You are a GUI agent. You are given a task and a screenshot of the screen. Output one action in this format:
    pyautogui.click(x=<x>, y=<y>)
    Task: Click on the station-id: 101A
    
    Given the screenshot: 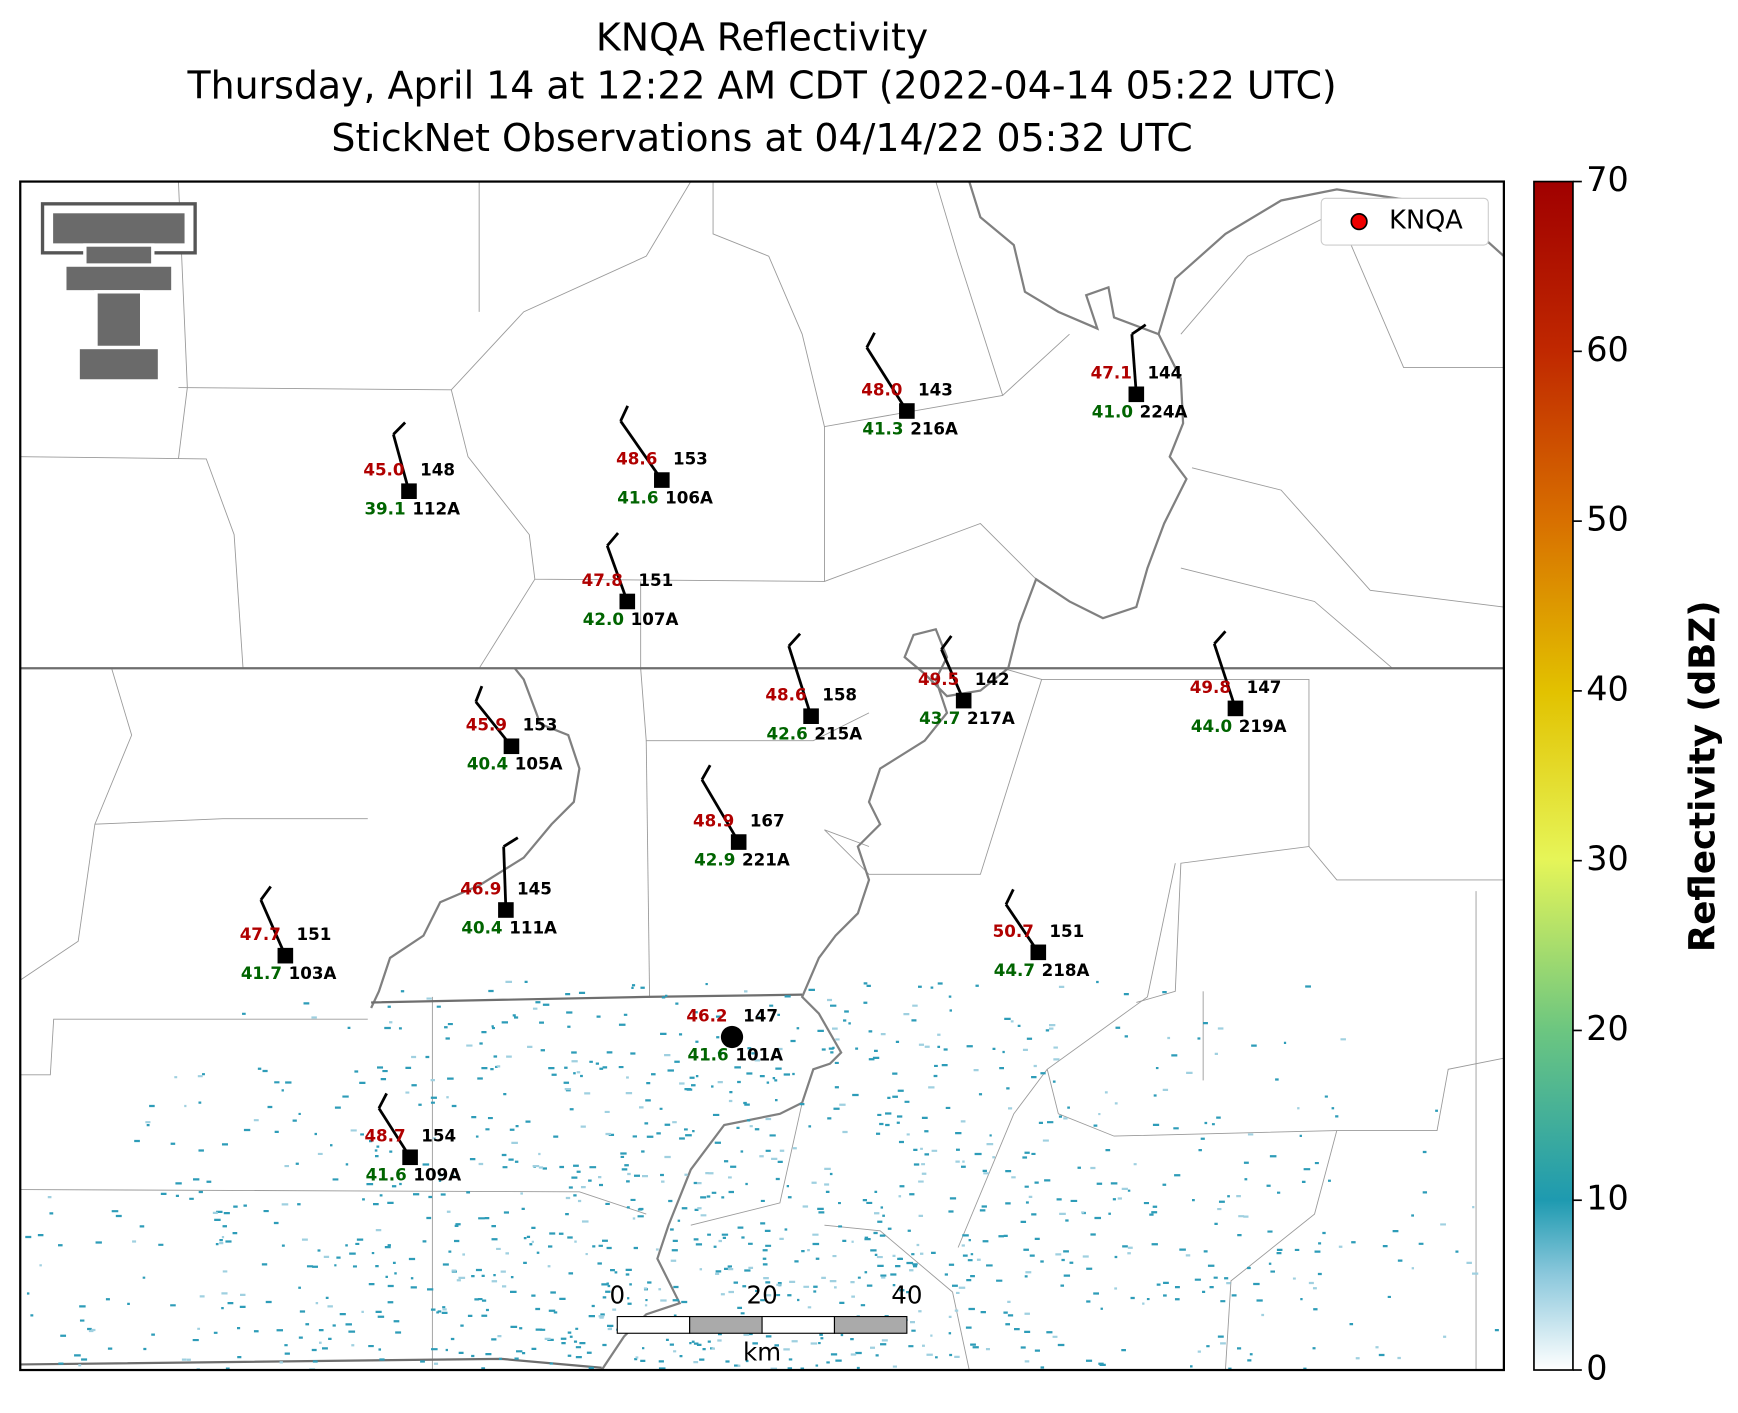 What is the action you would take?
    pyautogui.click(x=759, y=1054)
    